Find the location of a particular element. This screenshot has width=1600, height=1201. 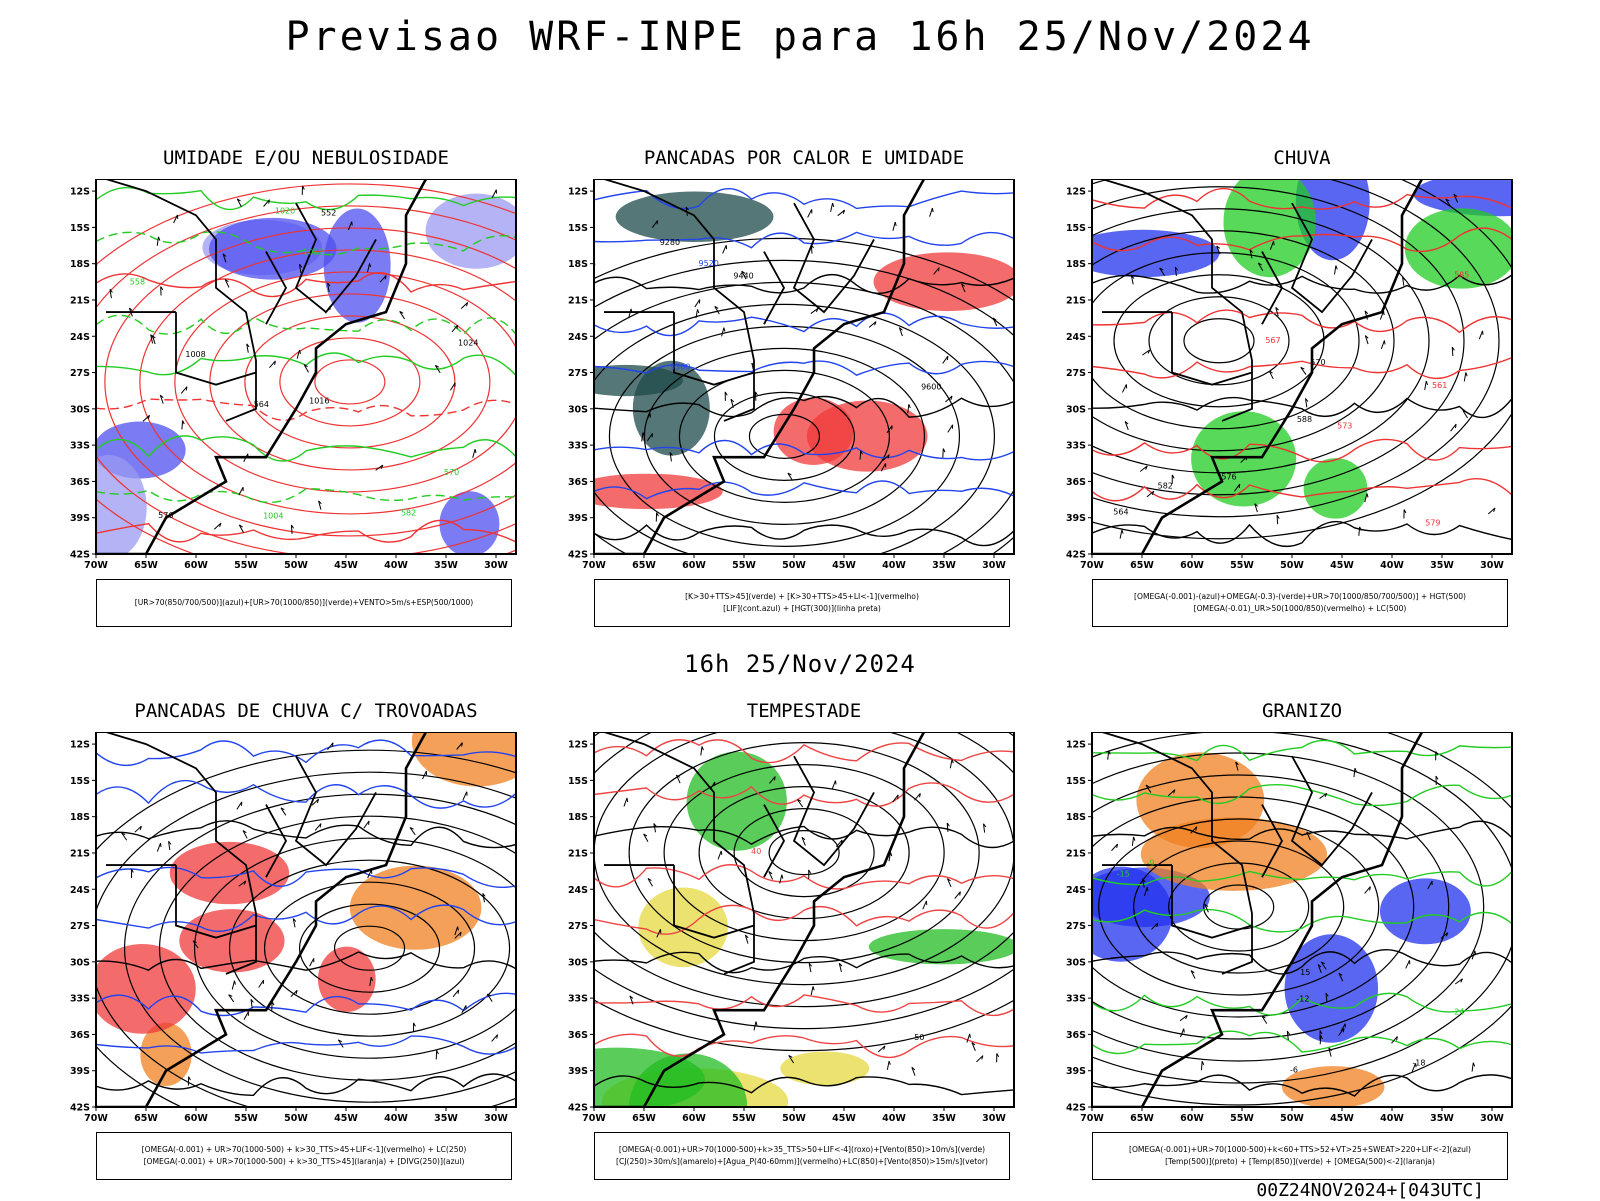

contour-label: 561 is located at coordinates (1439, 385).